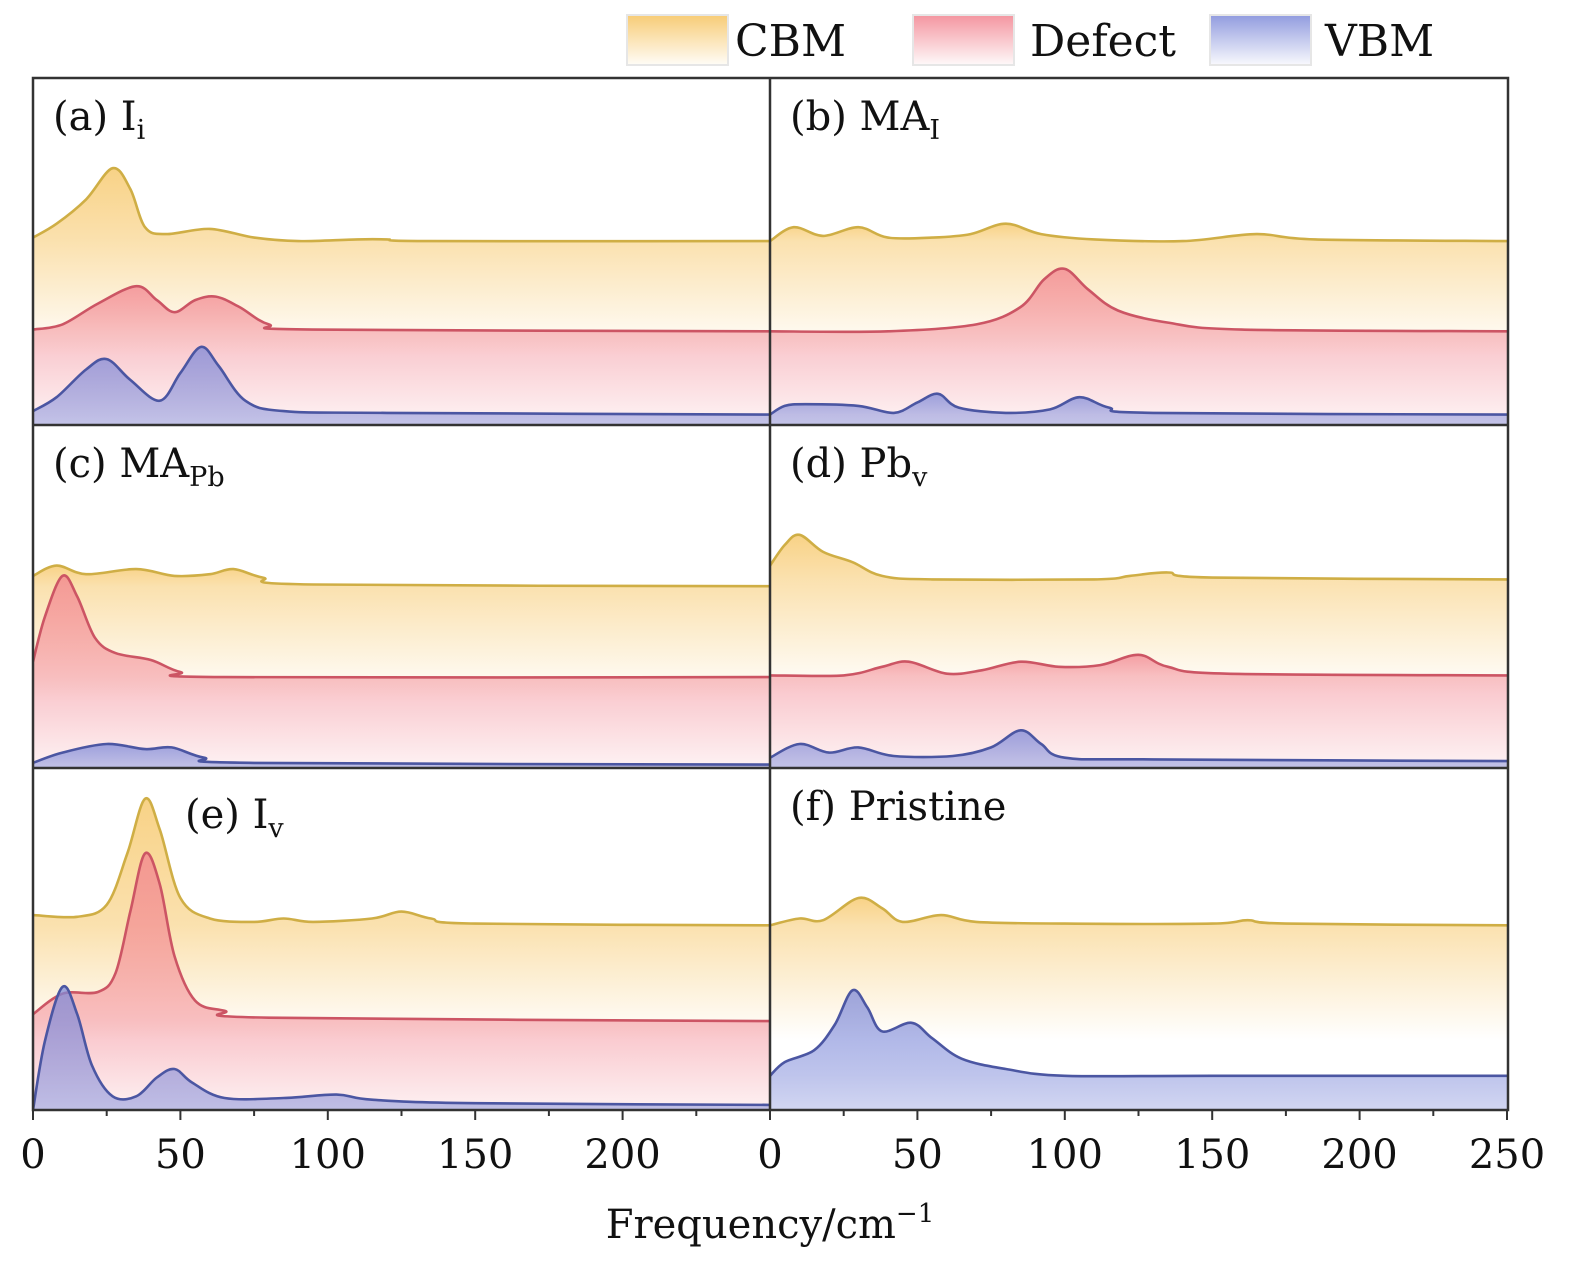 The image size is (1575, 1270). What do you see at coordinates (234, 818) in the screenshot?
I see `panel-label-e: (e) Iv` at bounding box center [234, 818].